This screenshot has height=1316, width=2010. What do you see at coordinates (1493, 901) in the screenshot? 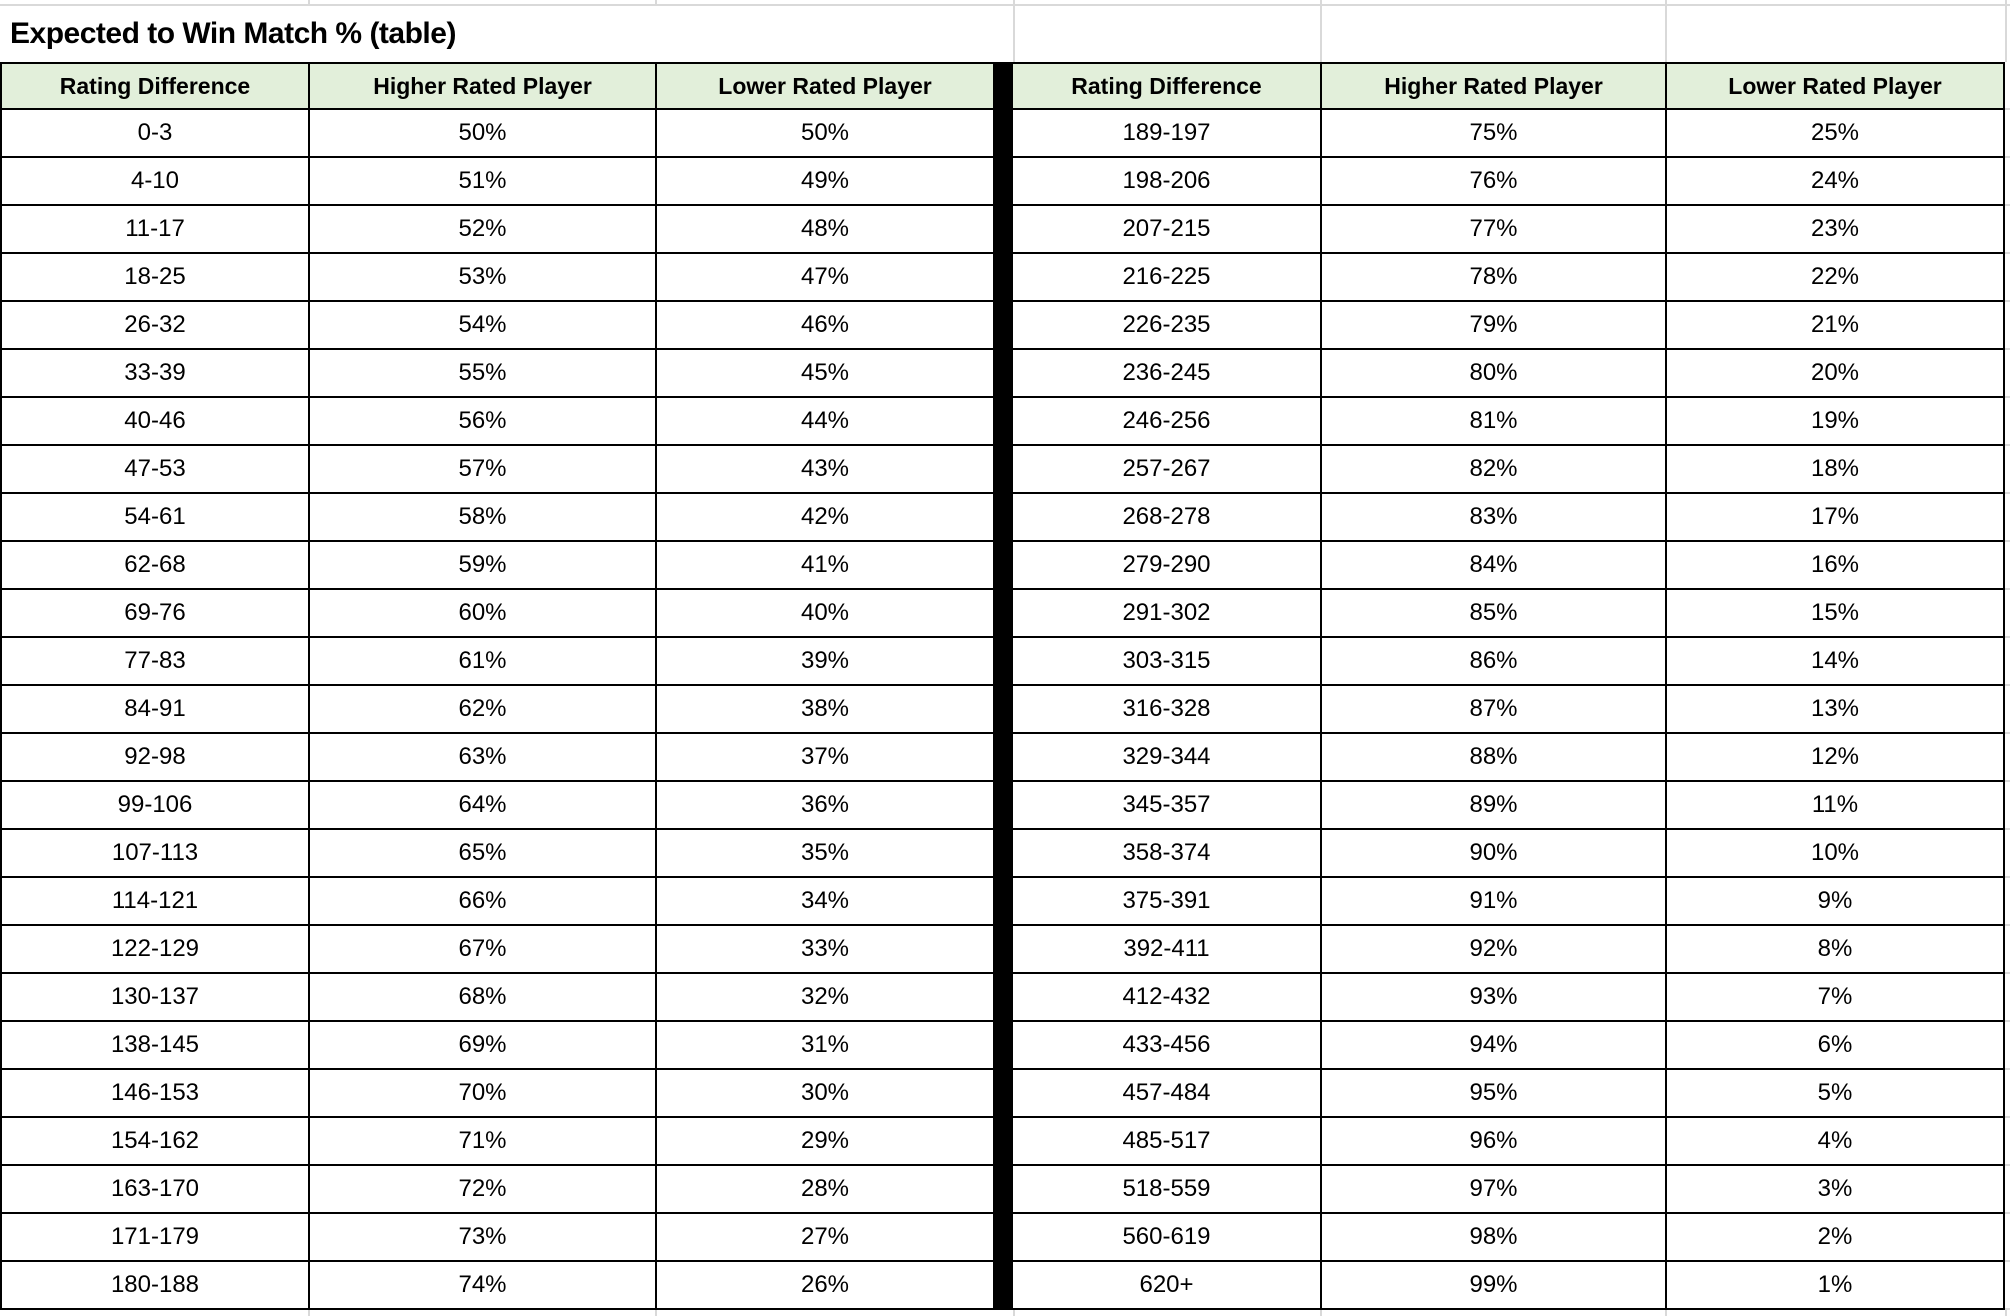
I see `table-cell: 91%` at bounding box center [1493, 901].